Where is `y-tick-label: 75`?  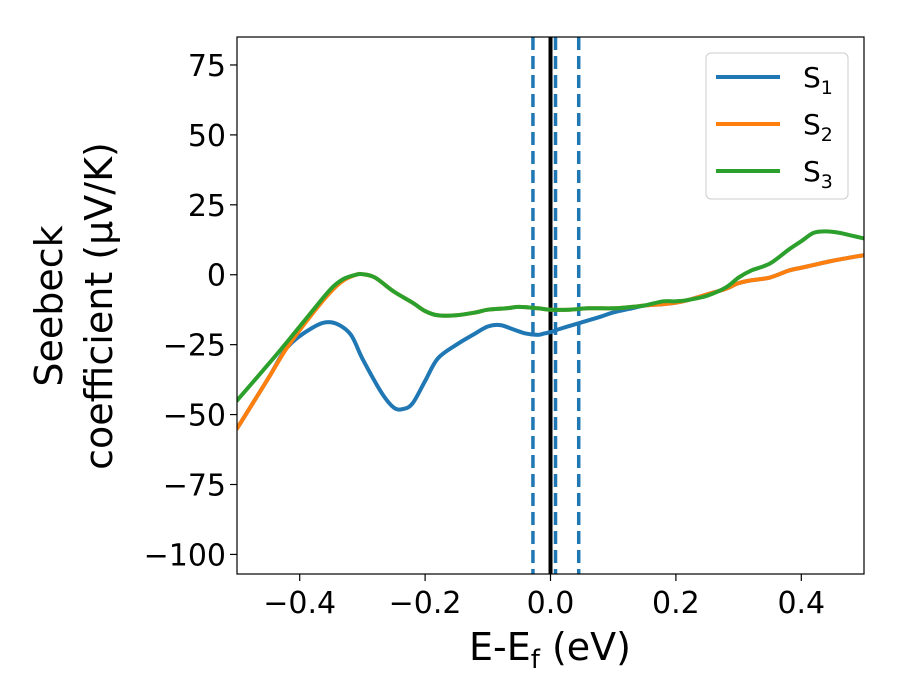
y-tick-label: 75 is located at coordinates (207, 66).